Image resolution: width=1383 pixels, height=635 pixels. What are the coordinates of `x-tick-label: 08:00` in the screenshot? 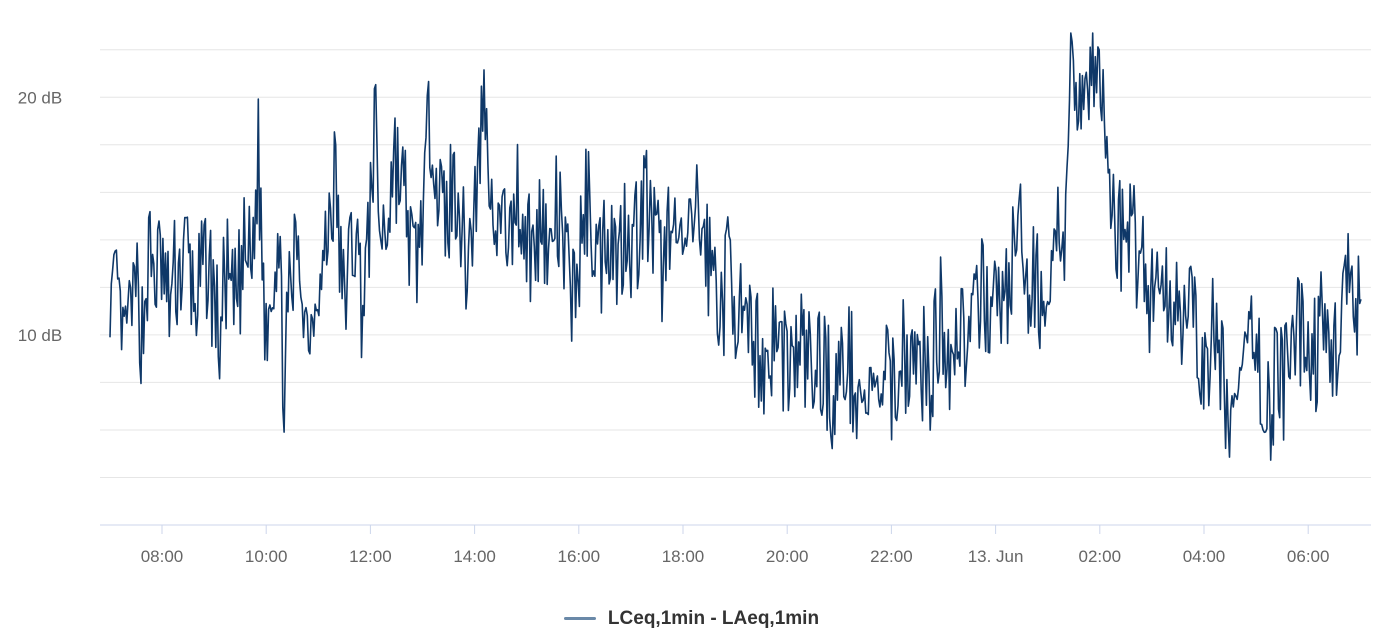 It's located at (162, 556).